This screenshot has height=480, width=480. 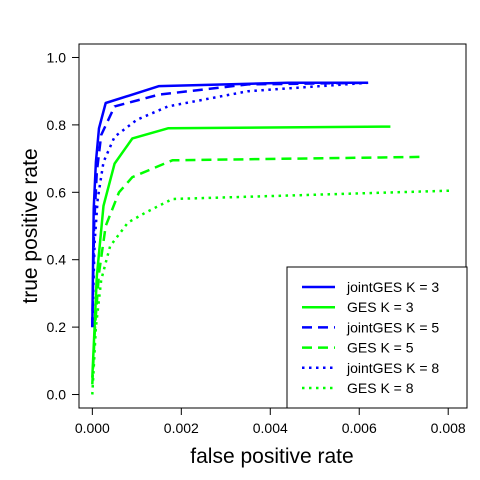 I want to click on legend-label: jointGES K = 5, so click(x=392, y=327).